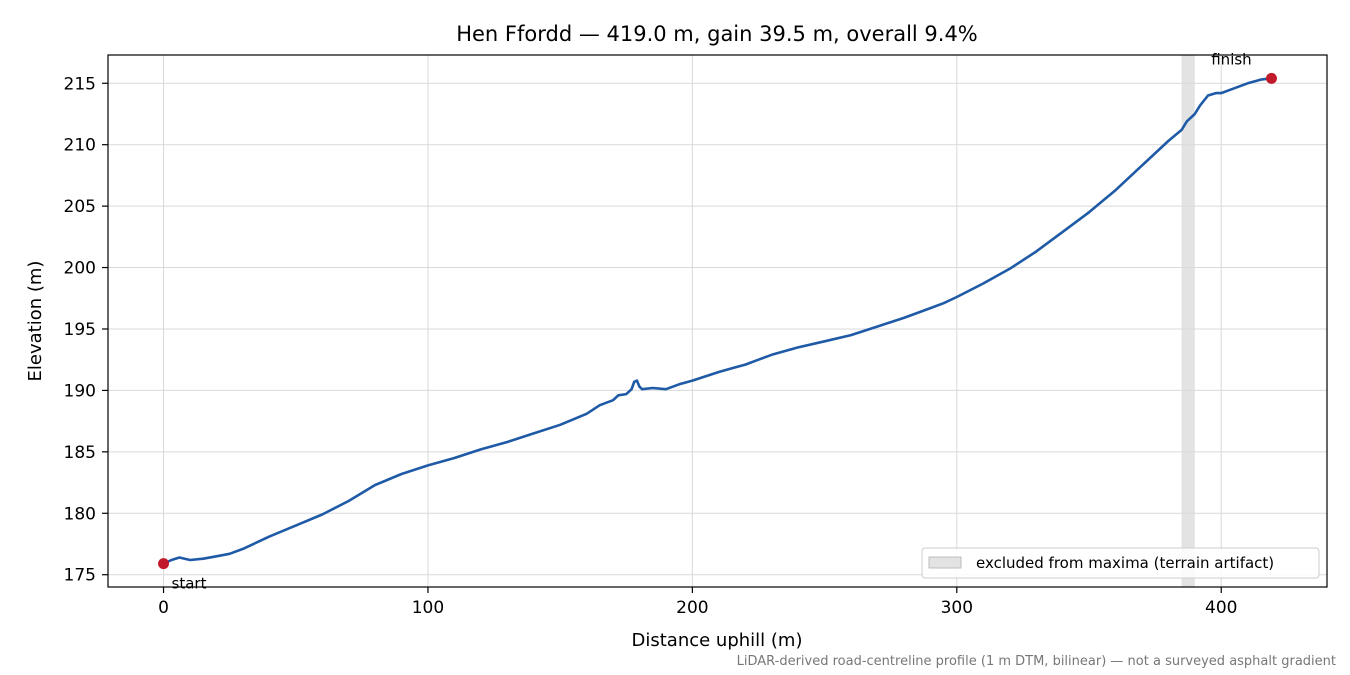 This screenshot has width=1350, height=675. What do you see at coordinates (80, 269) in the screenshot?
I see `y-tick-label: 200` at bounding box center [80, 269].